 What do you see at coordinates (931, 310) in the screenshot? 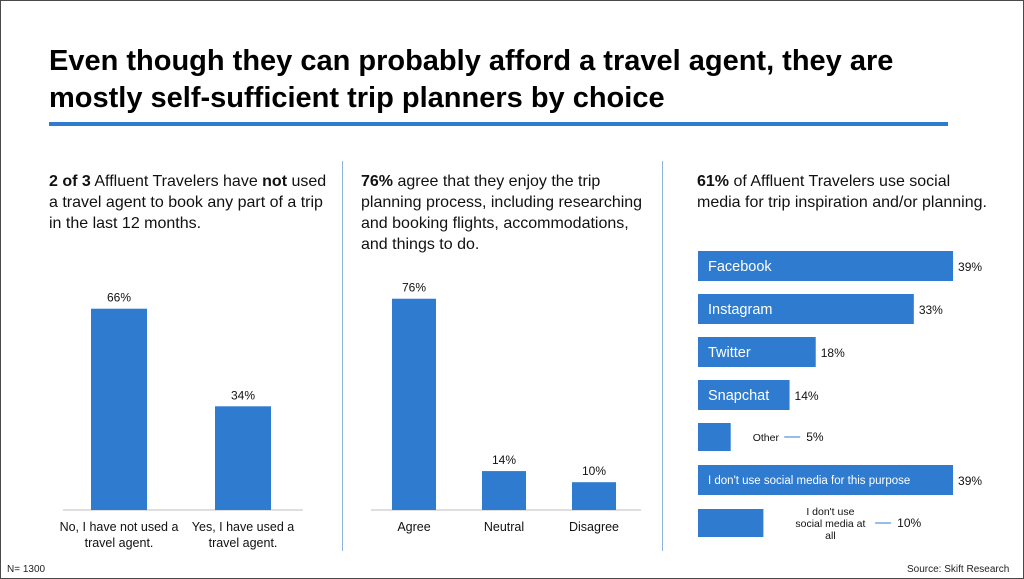
I see `chart3-value-label-1: 33%` at bounding box center [931, 310].